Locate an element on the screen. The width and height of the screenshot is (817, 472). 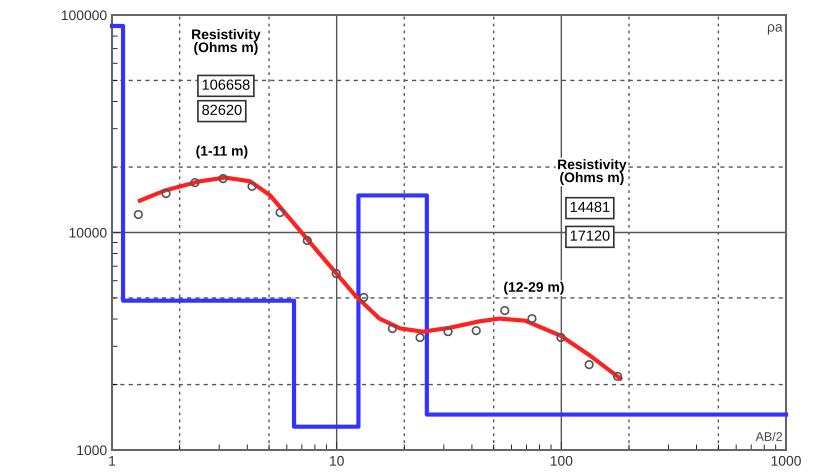
annotation: 14481 is located at coordinates (590, 207).